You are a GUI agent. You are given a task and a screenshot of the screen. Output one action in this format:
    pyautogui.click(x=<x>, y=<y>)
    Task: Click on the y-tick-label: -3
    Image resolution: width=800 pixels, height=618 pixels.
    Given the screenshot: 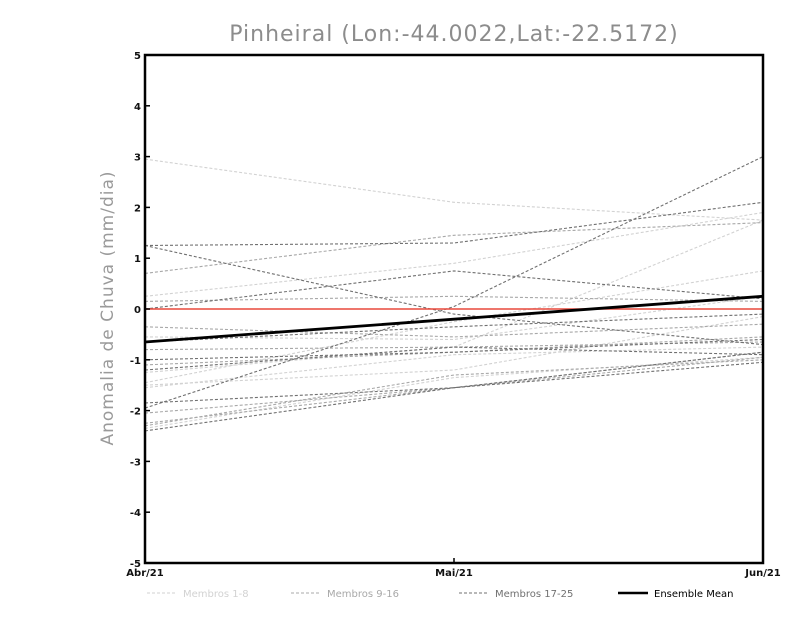 What is the action you would take?
    pyautogui.click(x=135, y=462)
    